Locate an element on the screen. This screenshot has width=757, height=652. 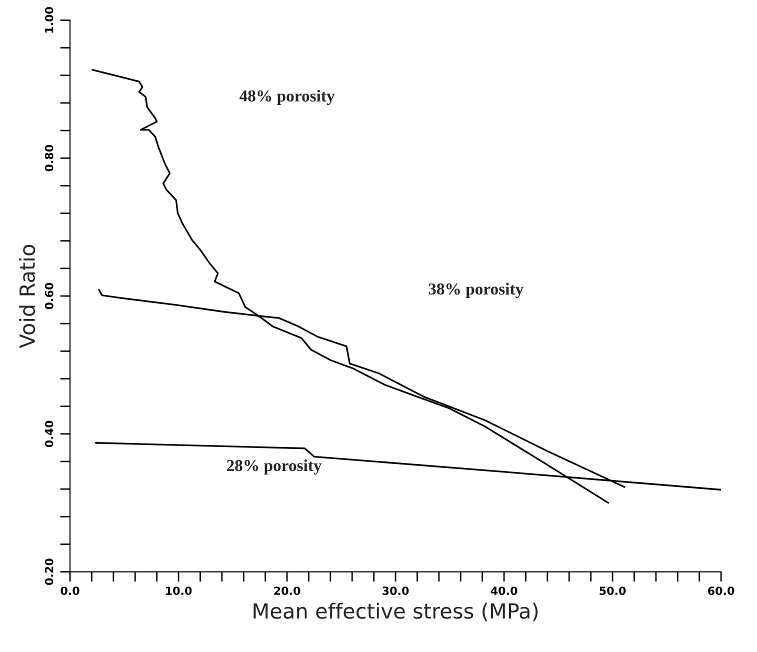
y-tick-label: 1.00 is located at coordinates (49, 20).